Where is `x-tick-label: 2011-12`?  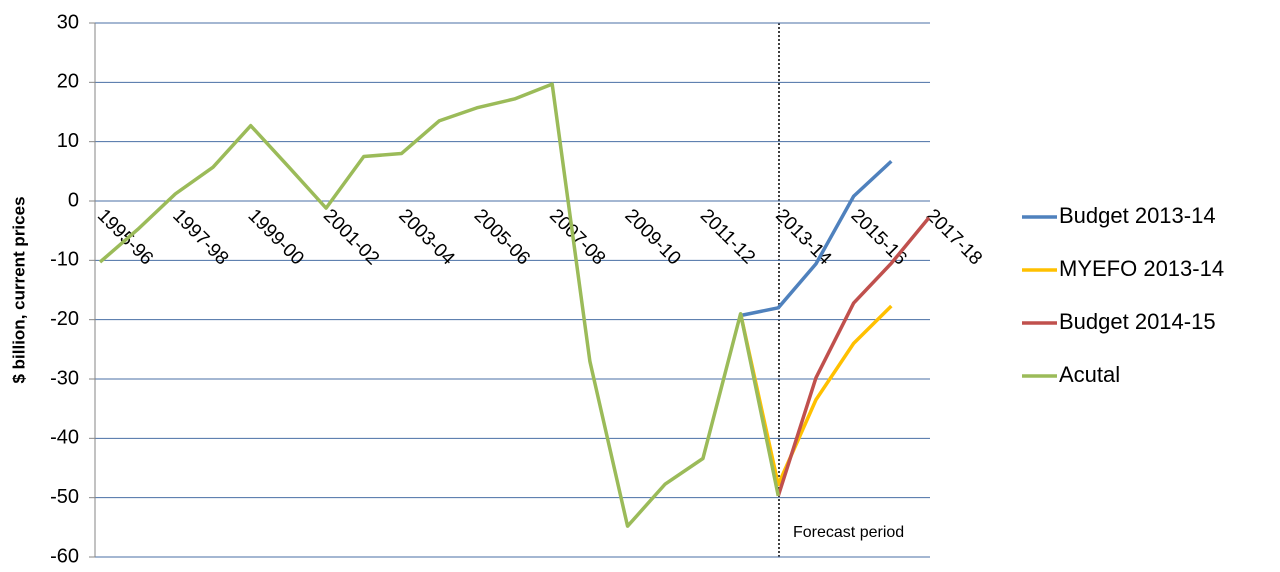 x-tick-label: 2011-12 is located at coordinates (727, 236).